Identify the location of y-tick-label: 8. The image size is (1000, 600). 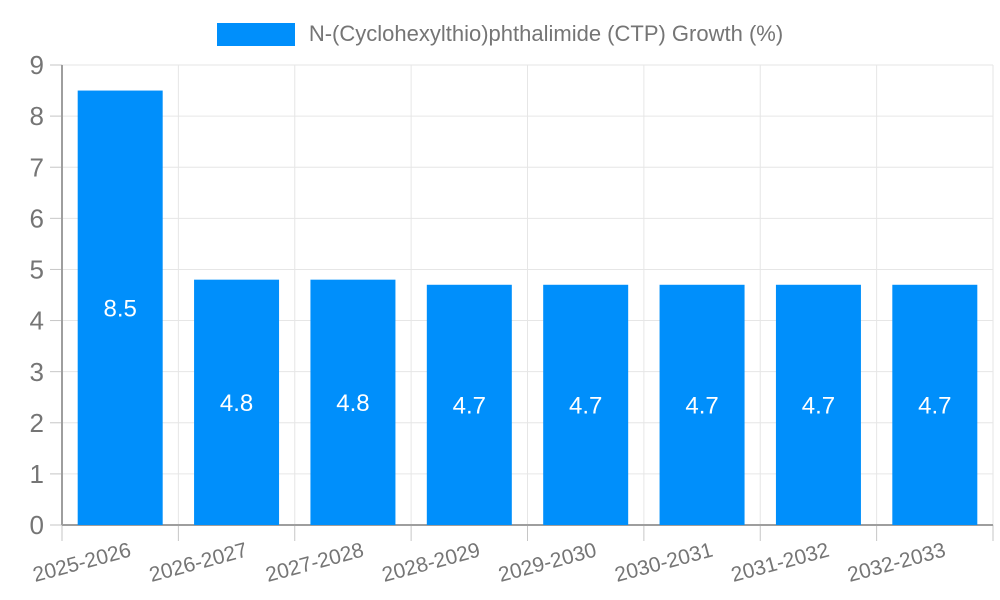
(37, 116).